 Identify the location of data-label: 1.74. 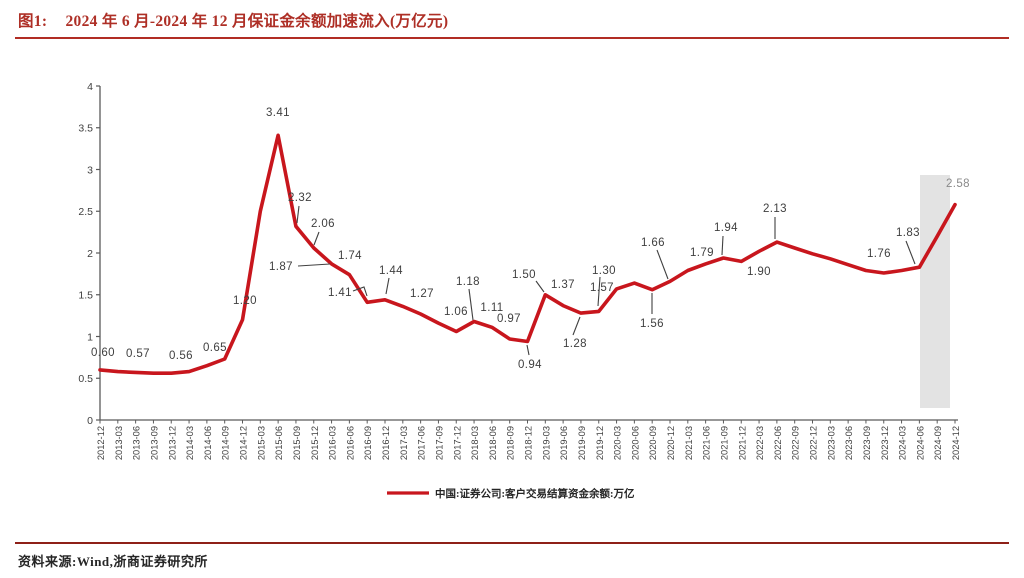
(350, 256).